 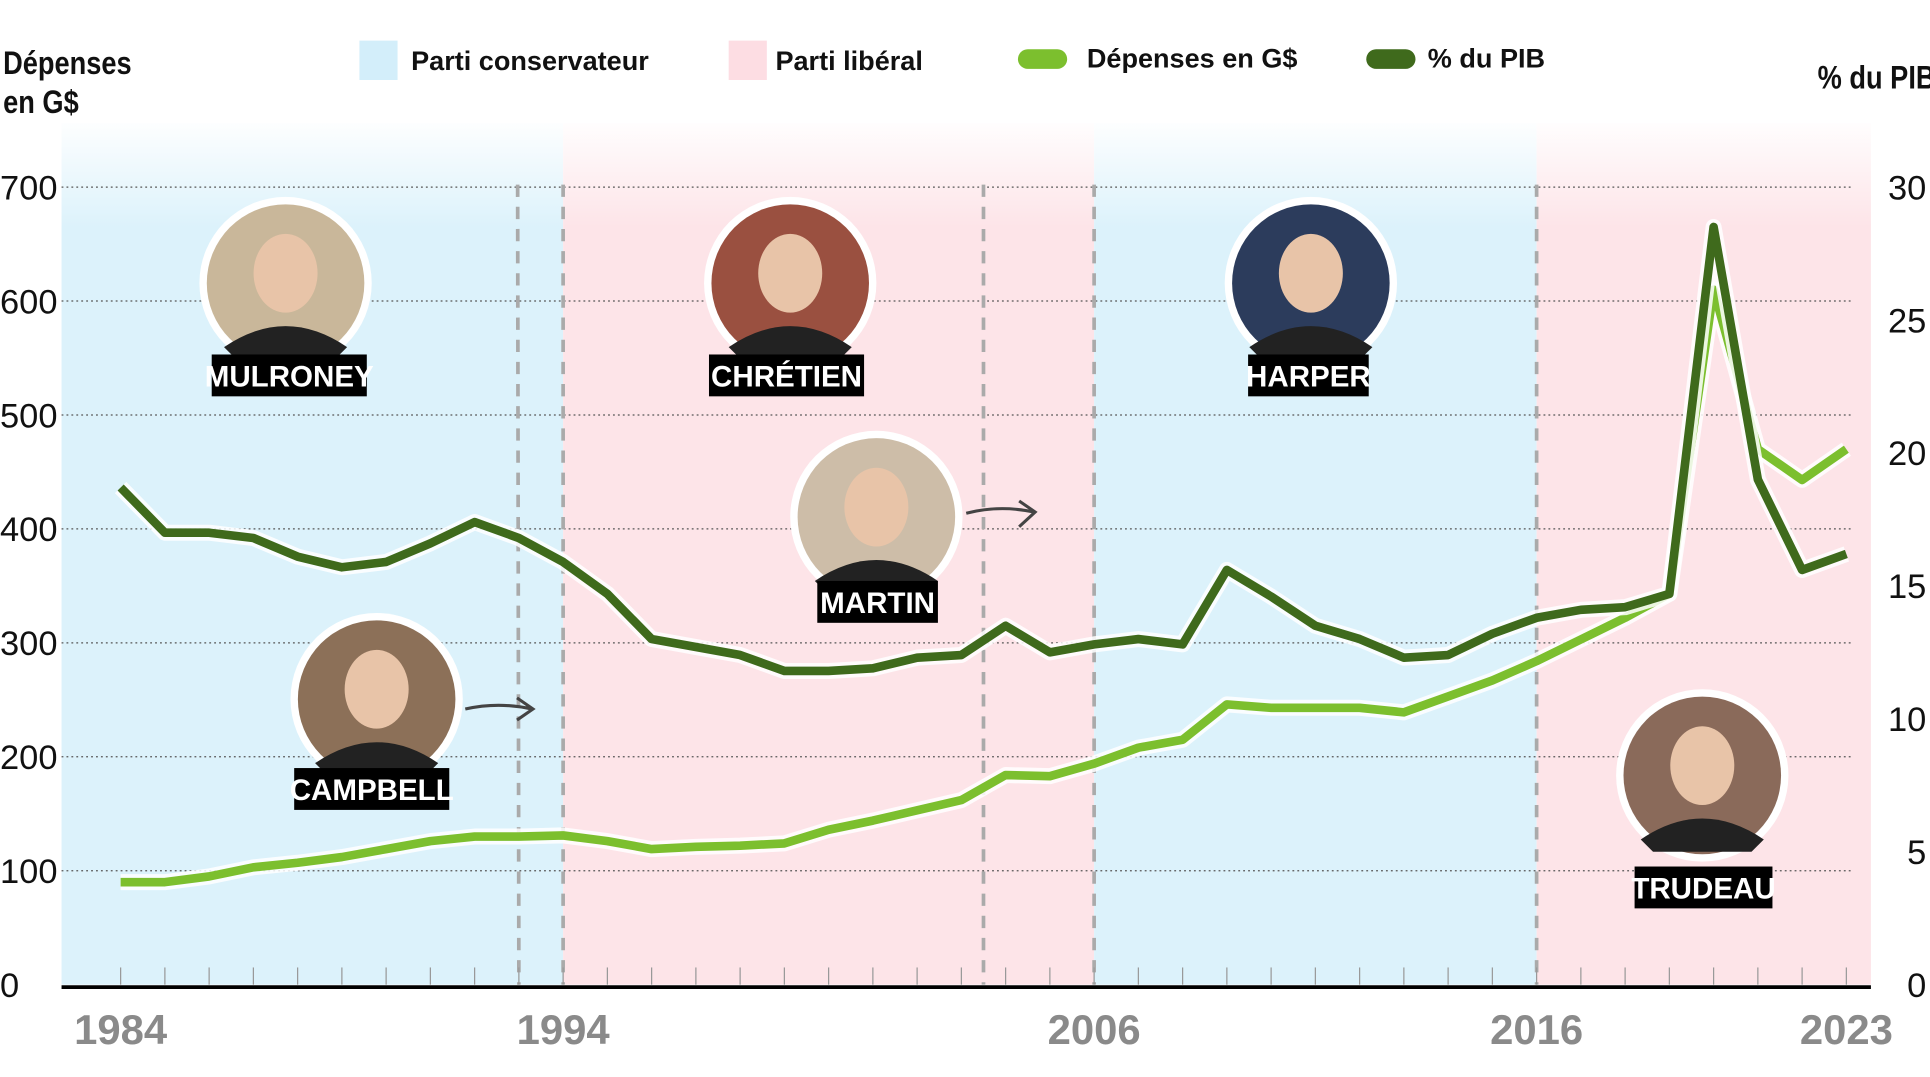 I want to click on left-tick-label: 400, so click(x=28, y=530).